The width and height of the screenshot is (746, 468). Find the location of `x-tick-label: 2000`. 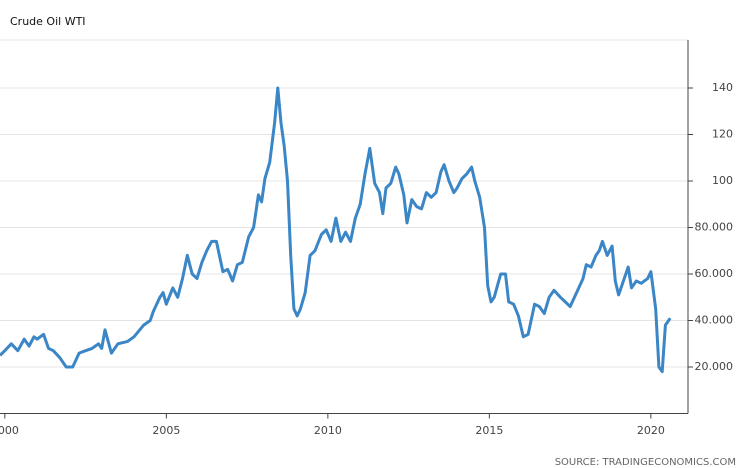

x-tick-label: 2000 is located at coordinates (9, 430).